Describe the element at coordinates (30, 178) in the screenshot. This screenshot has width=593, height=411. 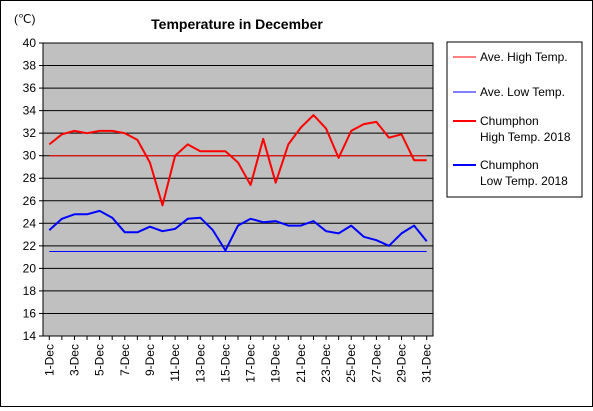
I see `y-tick-label: 28` at that location.